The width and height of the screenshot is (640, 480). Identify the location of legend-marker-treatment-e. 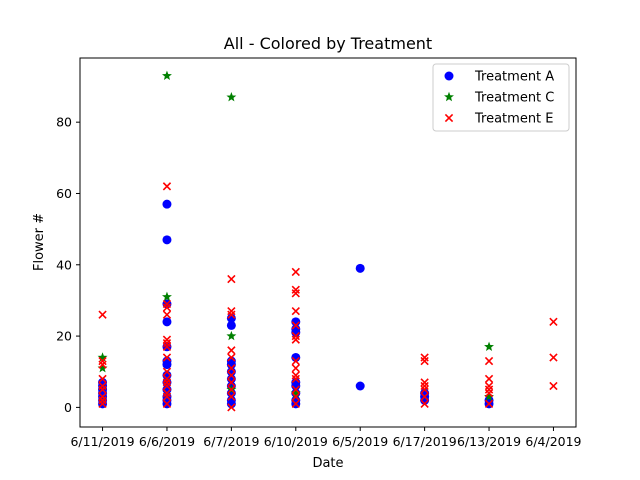
(449, 118).